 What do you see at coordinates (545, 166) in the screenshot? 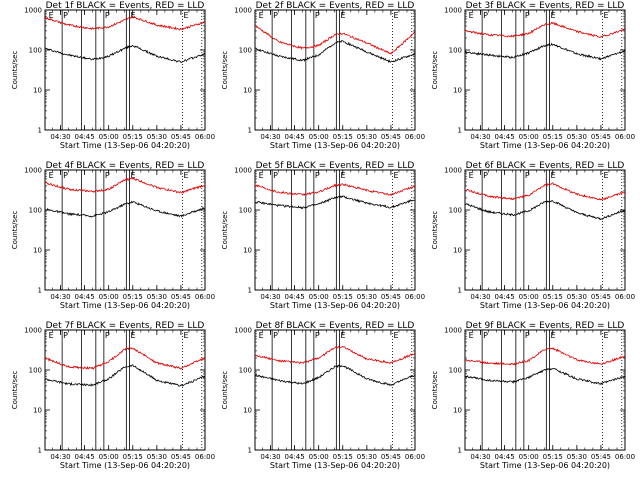
I see `panel-title: Det 6f BLACK = Events, RED = LLD` at bounding box center [545, 166].